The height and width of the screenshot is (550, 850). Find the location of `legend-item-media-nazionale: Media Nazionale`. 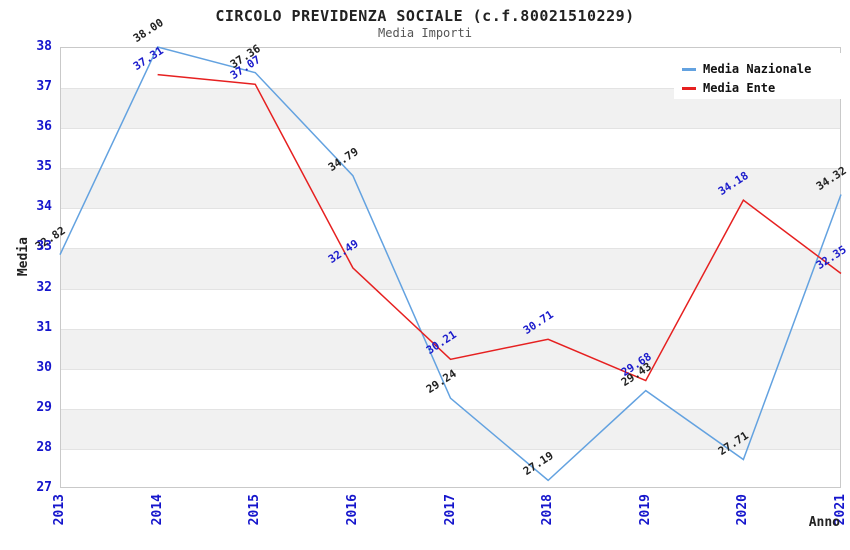

legend-item-media-nazionale: Media Nazionale is located at coordinates (742, 69).